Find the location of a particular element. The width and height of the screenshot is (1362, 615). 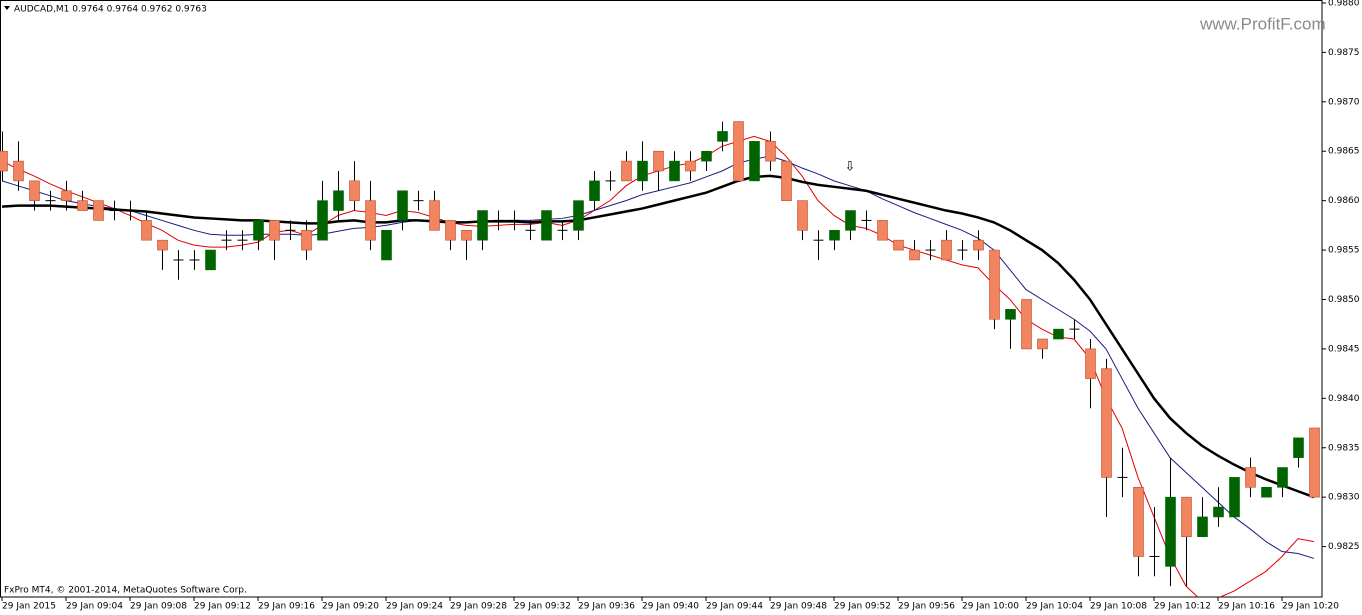

y-tick-label: 0.9845 is located at coordinates (1344, 349).